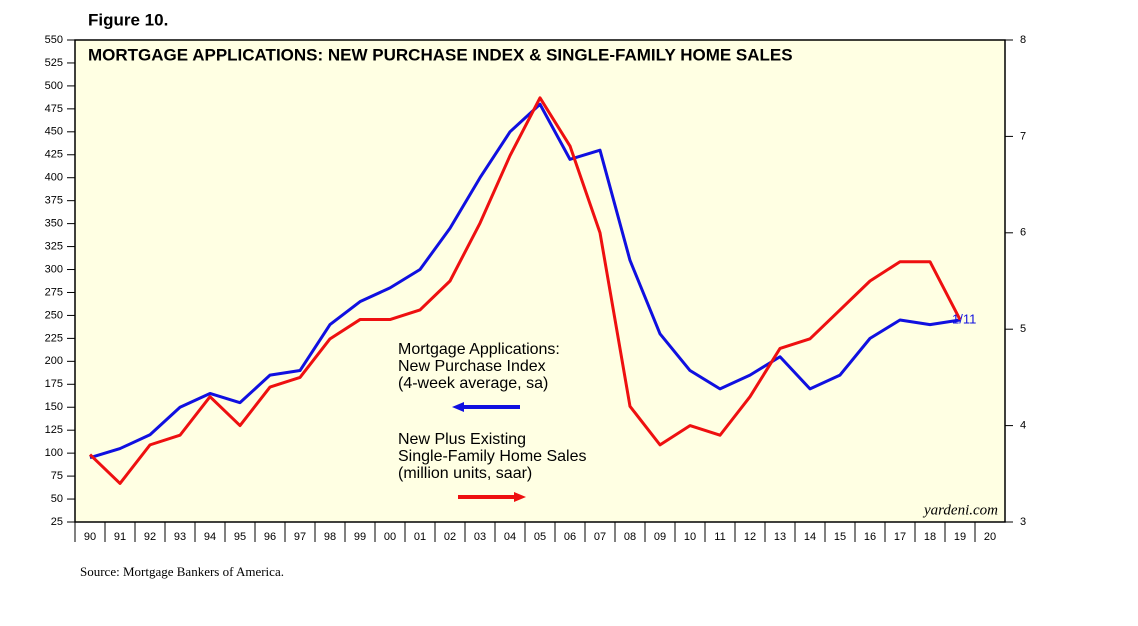 This screenshot has height=626, width=1138. I want to click on y-tick-label: 50, so click(57, 499).